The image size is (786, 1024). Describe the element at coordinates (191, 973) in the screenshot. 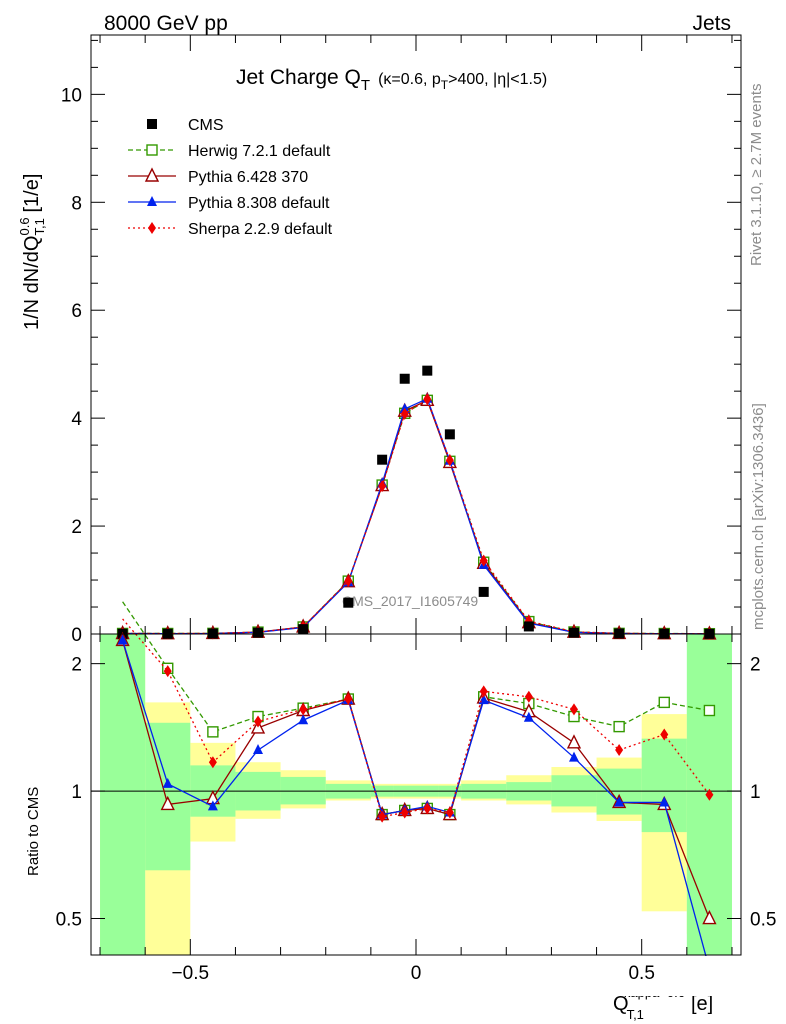

I see `x-tick-label: −0.5` at that location.